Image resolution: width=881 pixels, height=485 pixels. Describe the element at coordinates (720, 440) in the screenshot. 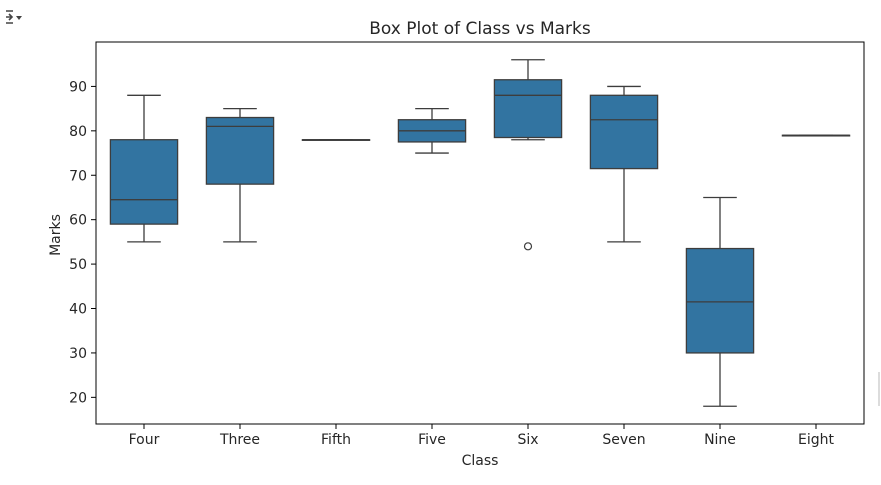

I see `x-tick-label: Nine` at that location.